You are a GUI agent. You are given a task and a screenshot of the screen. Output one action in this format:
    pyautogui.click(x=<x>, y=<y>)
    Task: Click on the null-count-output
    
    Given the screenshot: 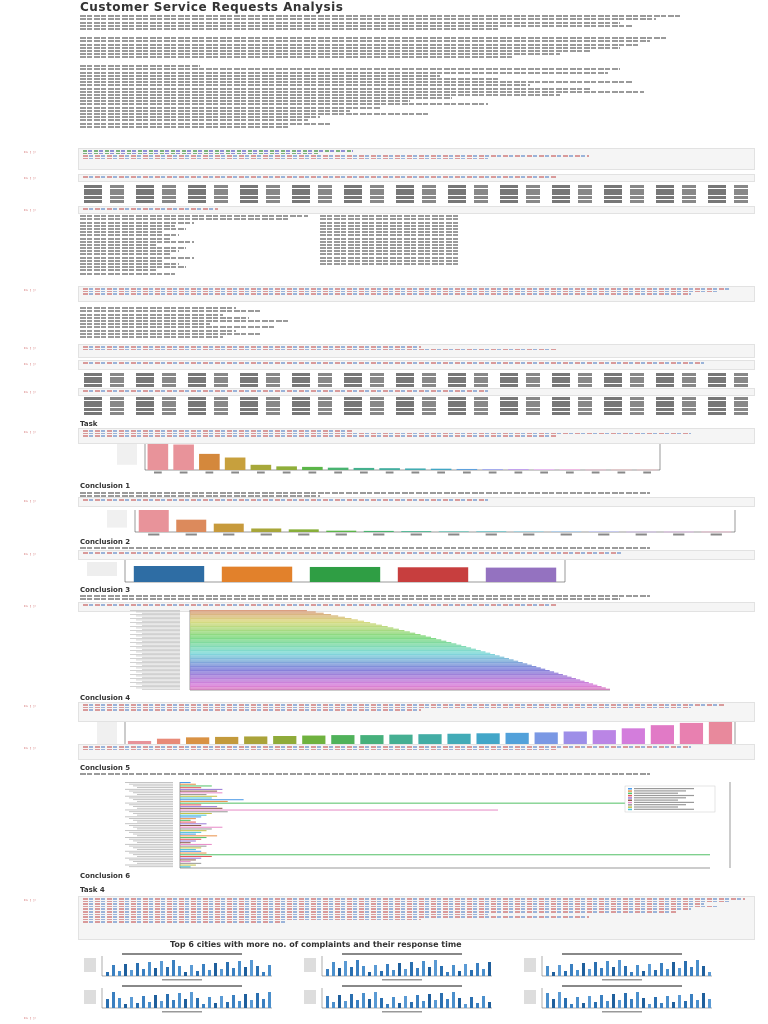 What is the action you would take?
    pyautogui.click(x=210, y=322)
    